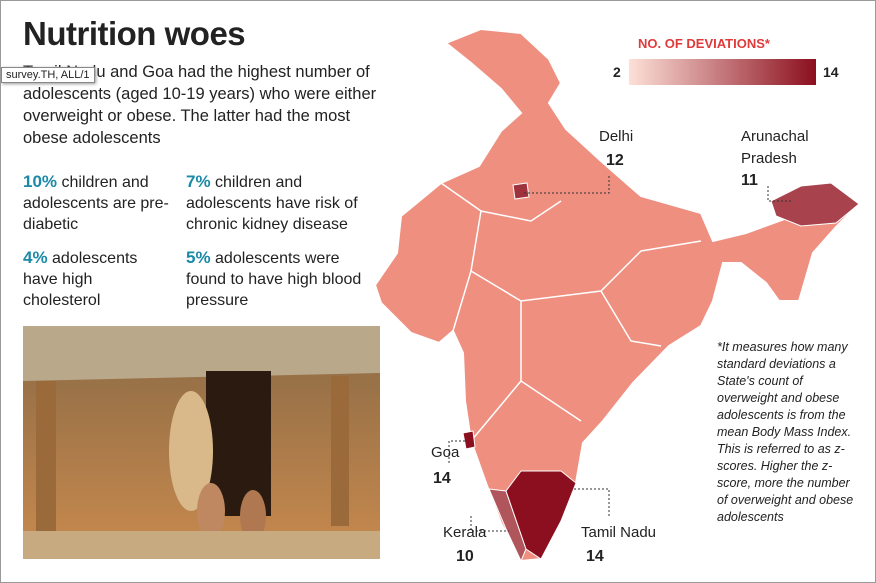 The height and width of the screenshot is (583, 876). Describe the element at coordinates (80, 279) in the screenshot. I see `stat-text: adolescents have high cholesterol` at that location.